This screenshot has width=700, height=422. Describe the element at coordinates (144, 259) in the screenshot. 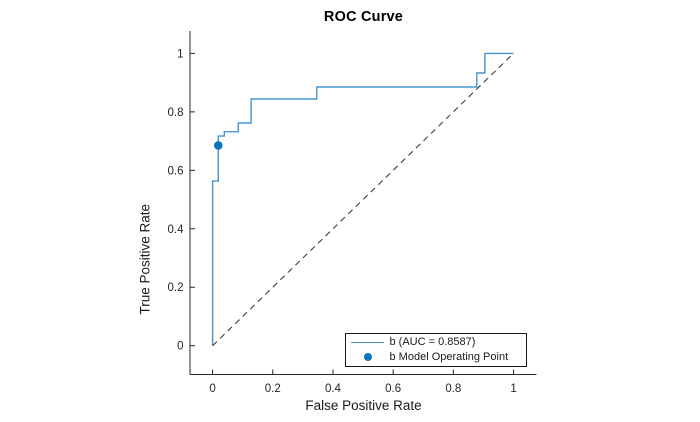

I see `y-axis-label-text: True Positive Rate` at that location.